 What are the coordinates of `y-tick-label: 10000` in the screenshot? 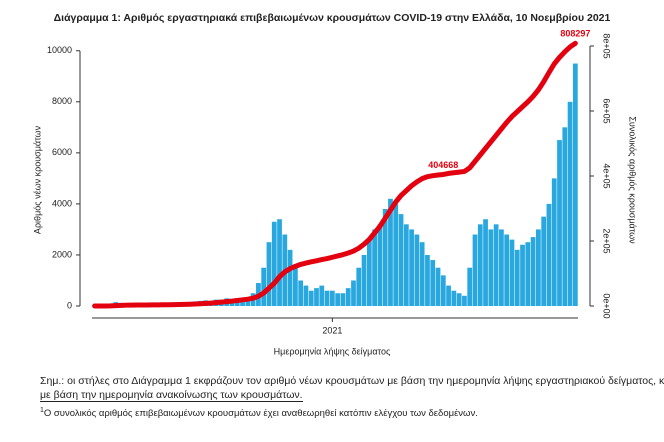 It's located at (59, 50).